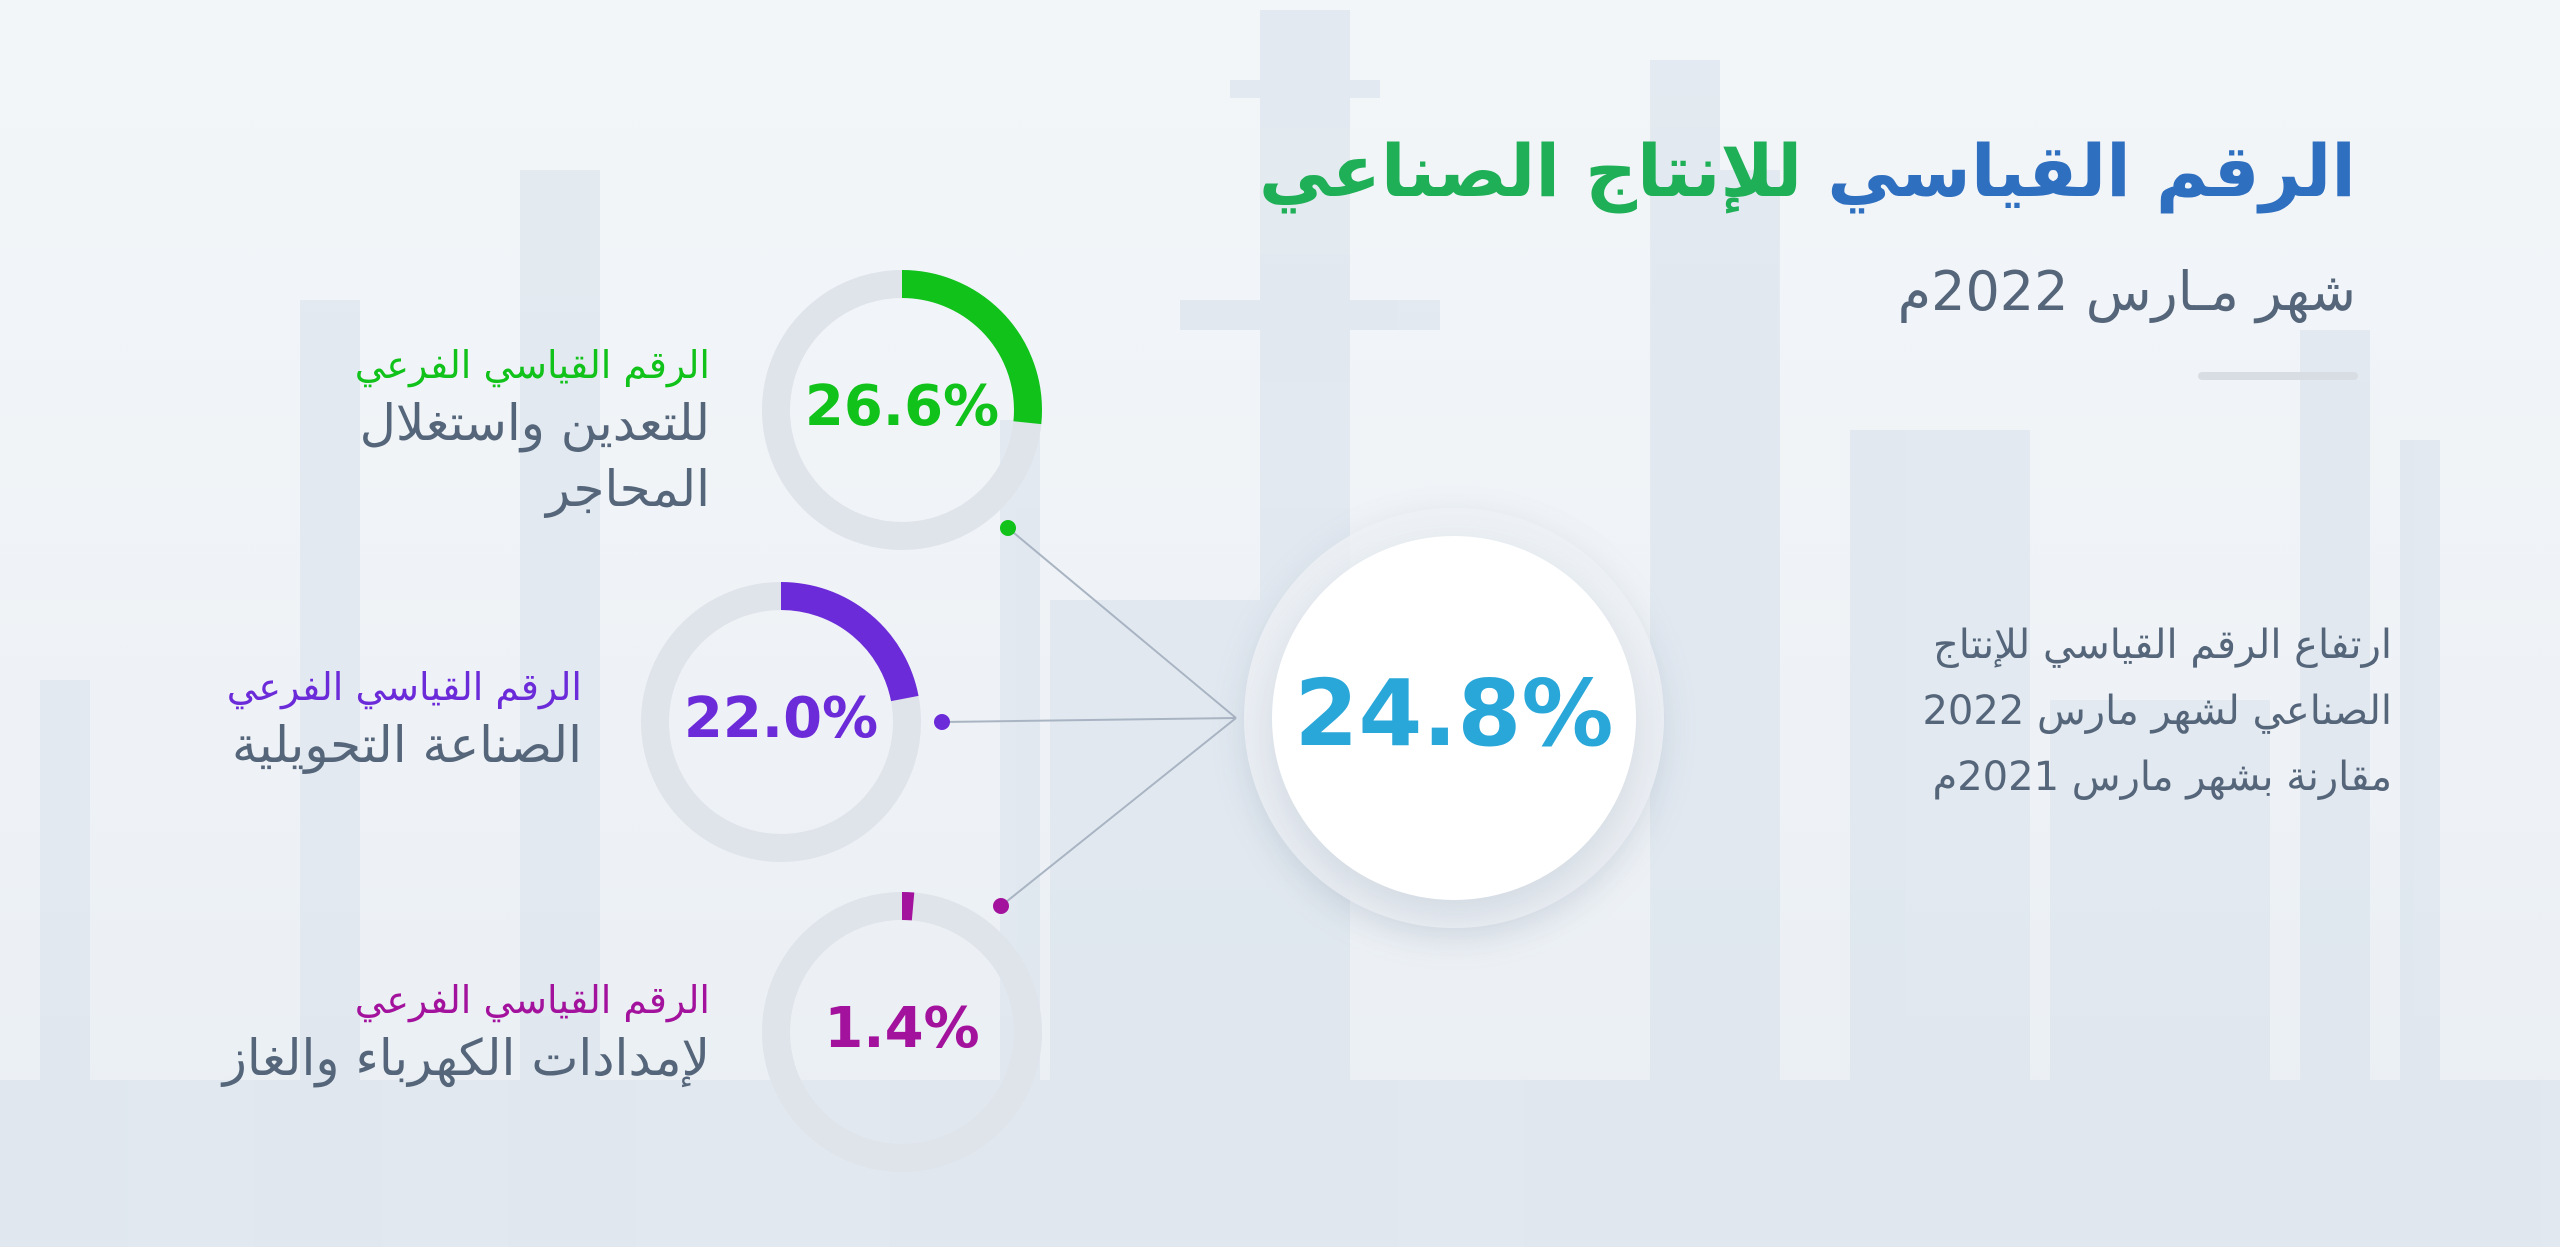 The height and width of the screenshot is (1247, 2560). I want to click on donut-2: 22.0%, so click(781, 722).